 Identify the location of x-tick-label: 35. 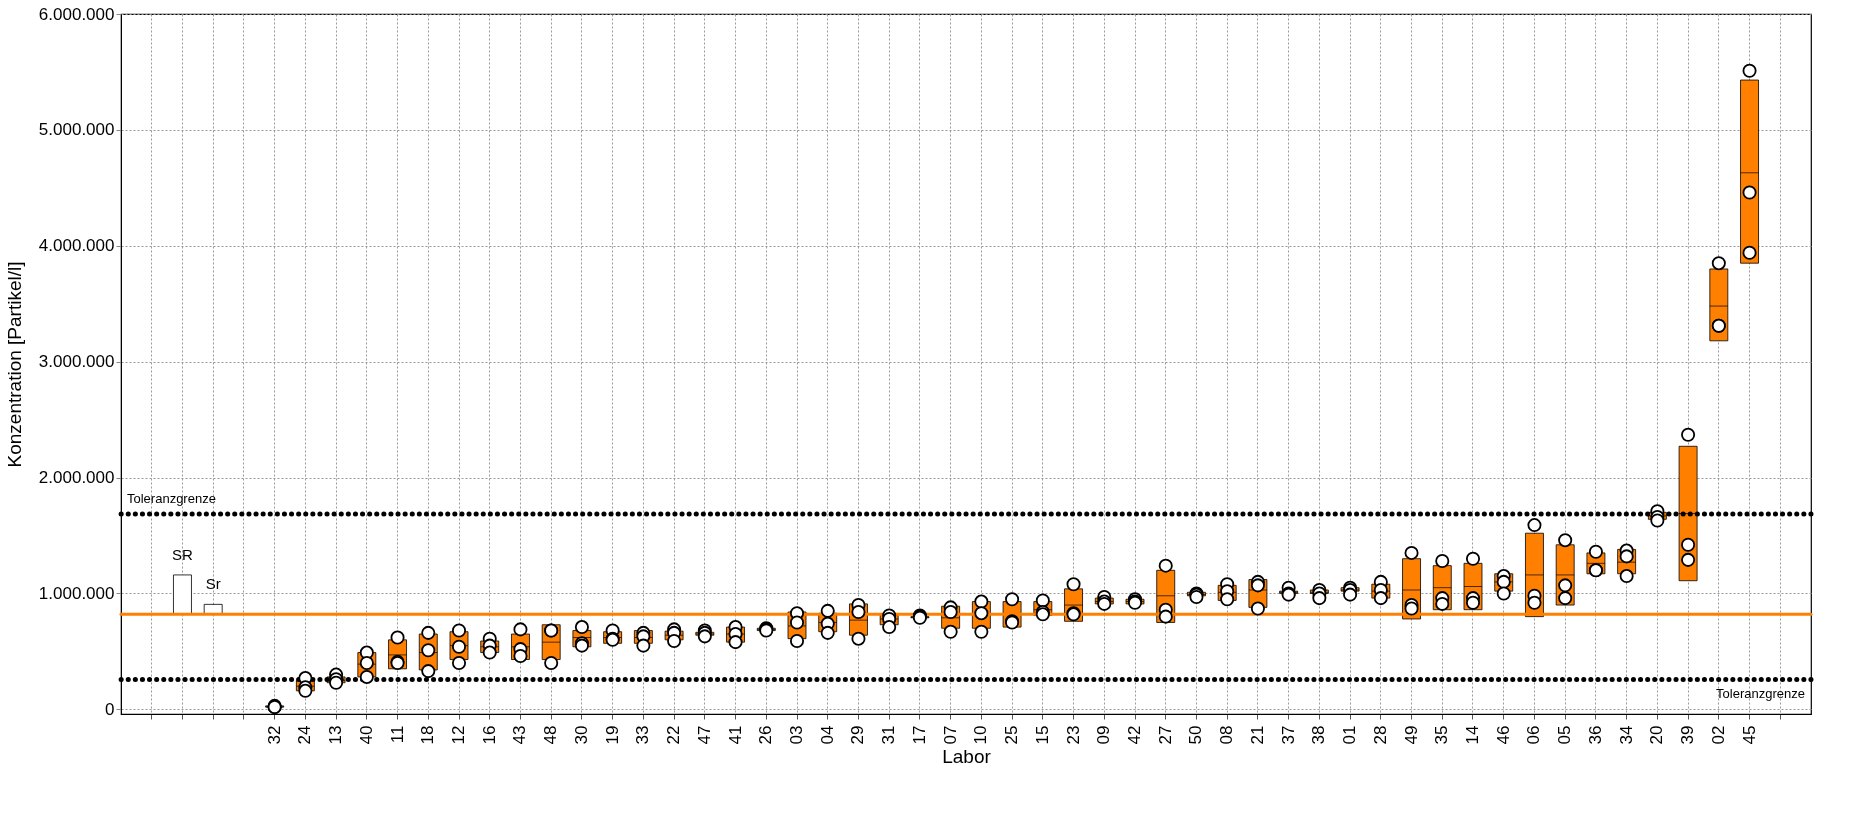
(1442, 735).